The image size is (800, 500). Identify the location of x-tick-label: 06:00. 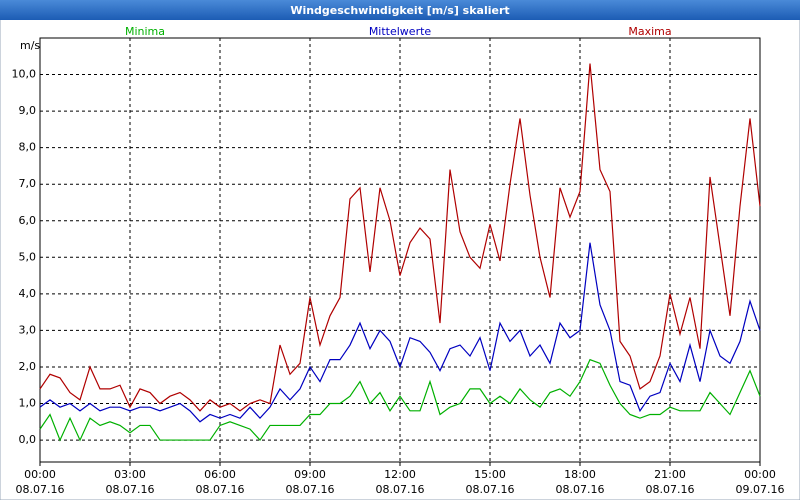
(220, 474).